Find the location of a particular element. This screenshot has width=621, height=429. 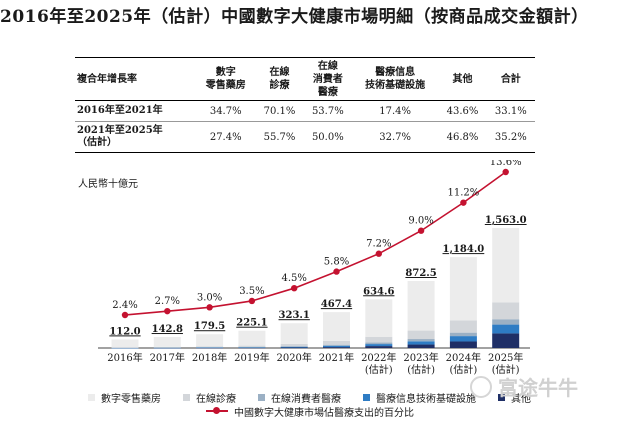

x-tick-label: 2019年 is located at coordinates (251, 357).